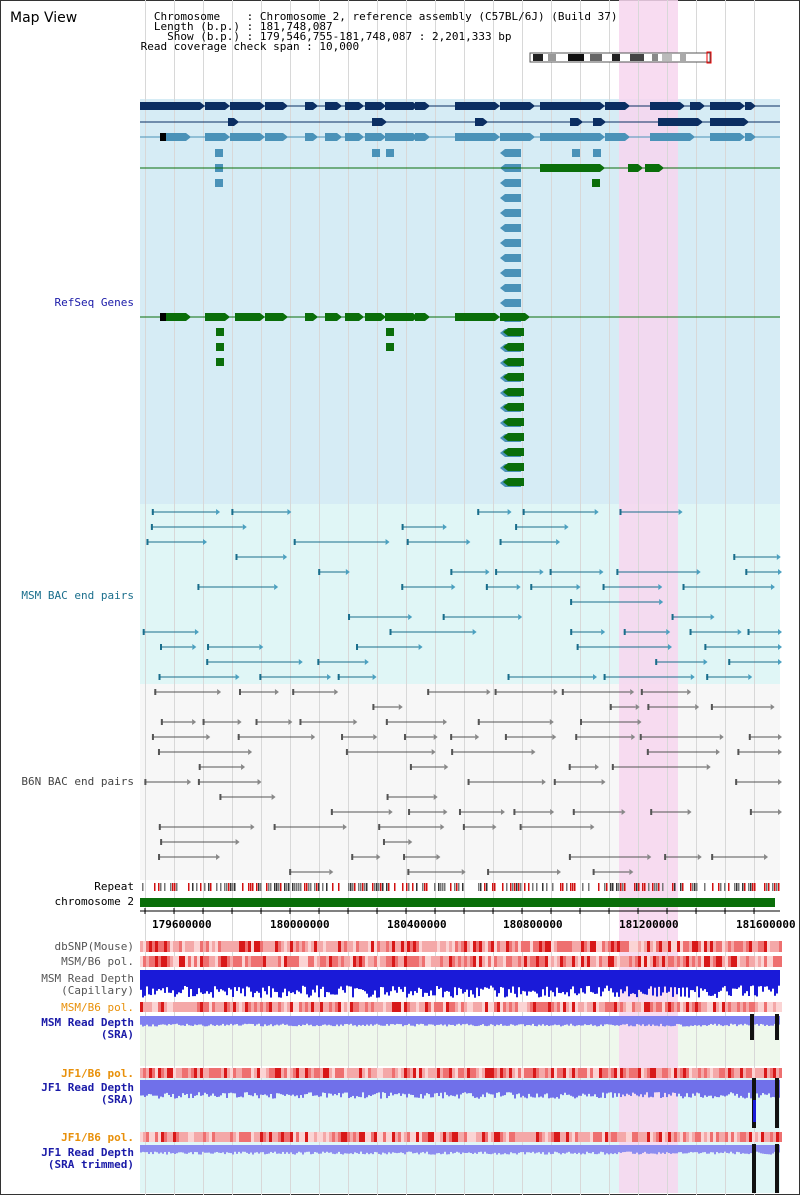 The height and width of the screenshot is (1195, 800). What do you see at coordinates (77, 781) in the screenshot?
I see `label-b6n-bac: B6N BAC end pairs` at bounding box center [77, 781].